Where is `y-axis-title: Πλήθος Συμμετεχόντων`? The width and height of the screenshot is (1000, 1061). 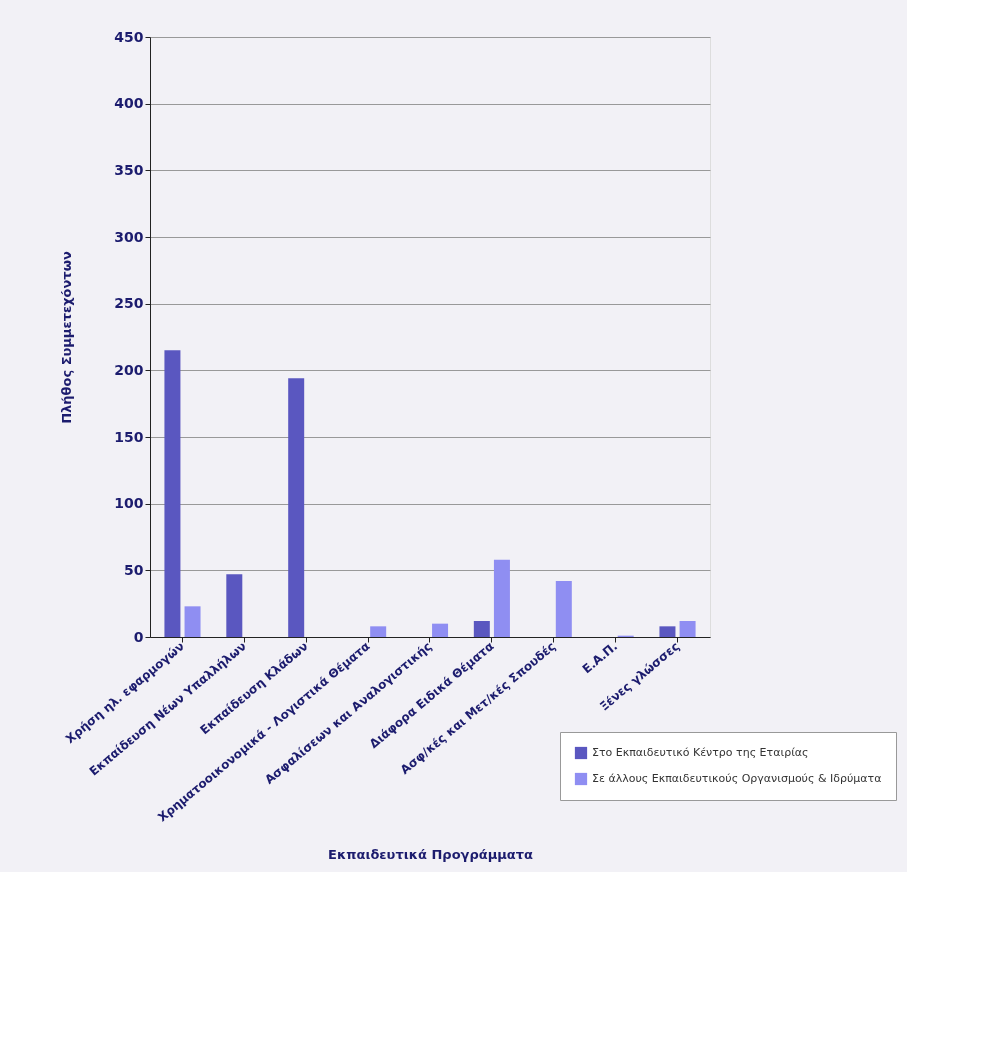 y-axis-title: Πλήθος Συμμετεχόντων is located at coordinates (67, 337).